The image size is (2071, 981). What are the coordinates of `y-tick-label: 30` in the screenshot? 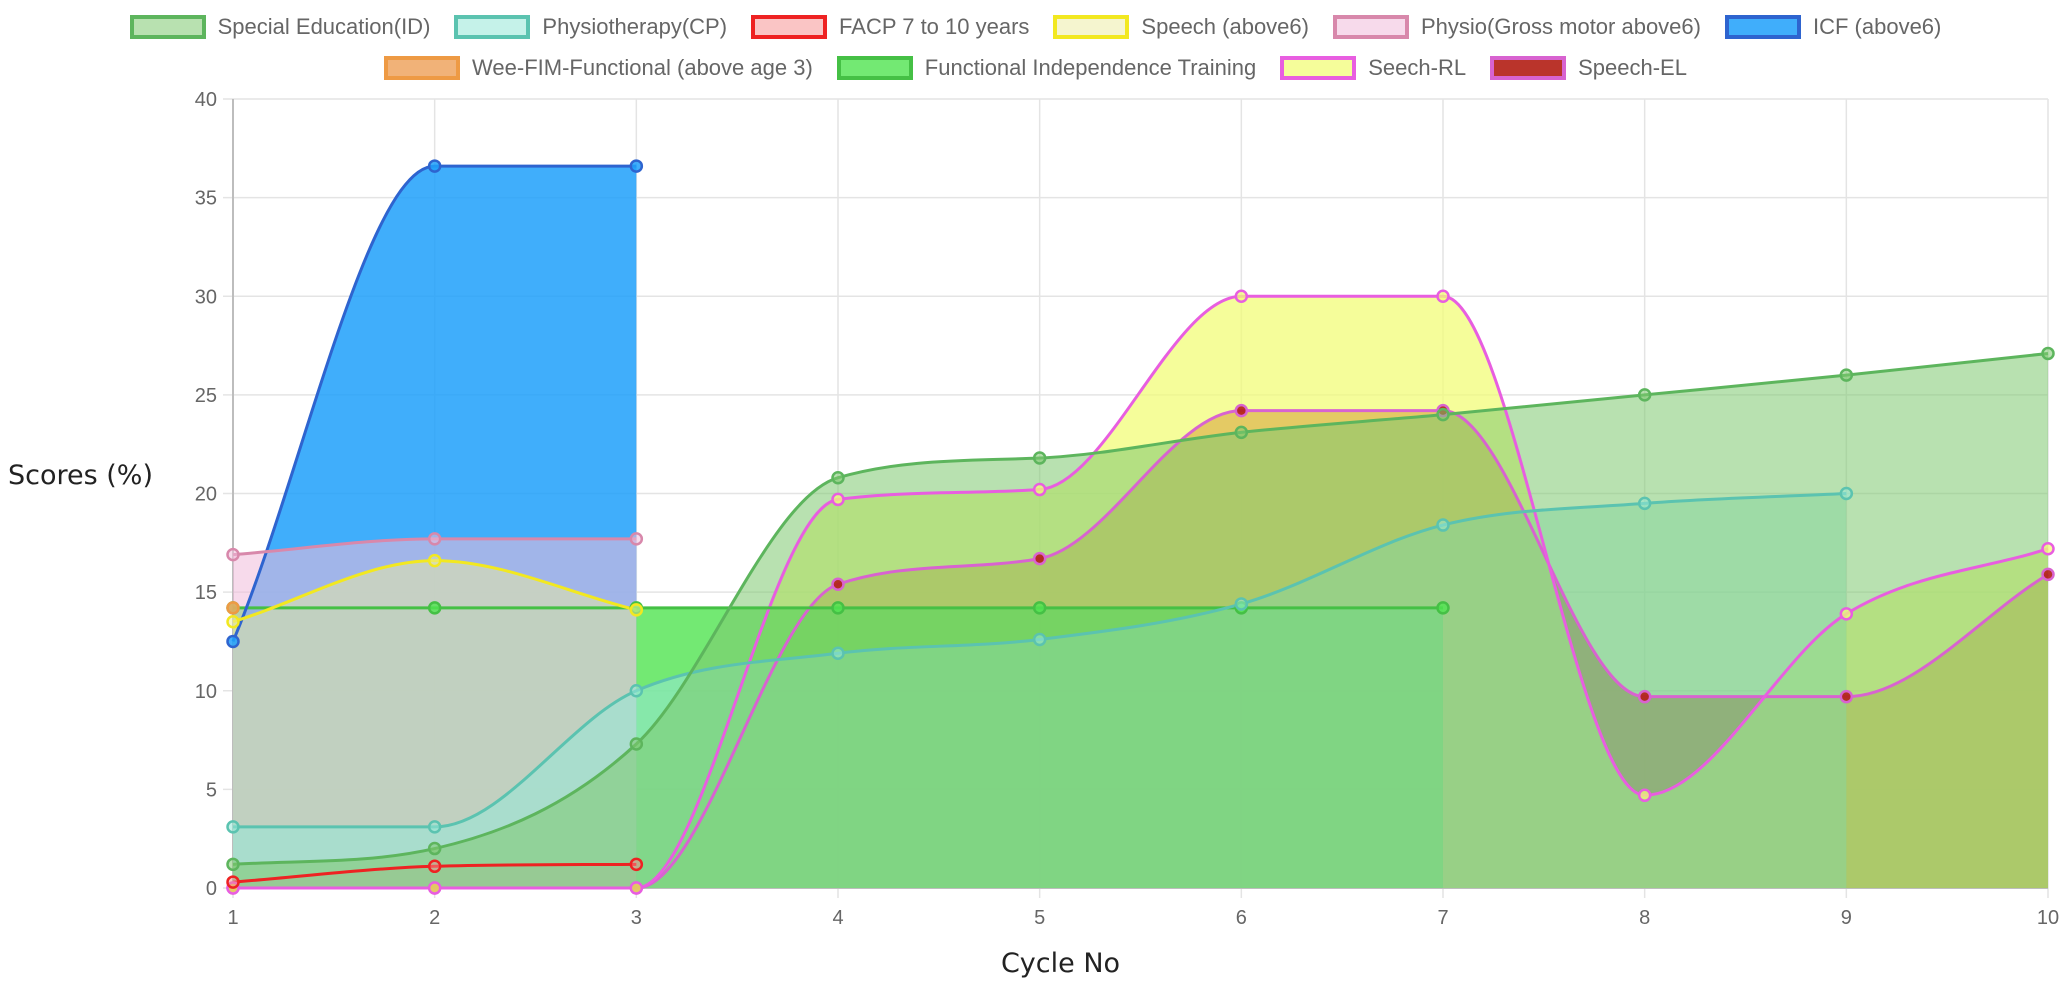 It's located at (206, 297).